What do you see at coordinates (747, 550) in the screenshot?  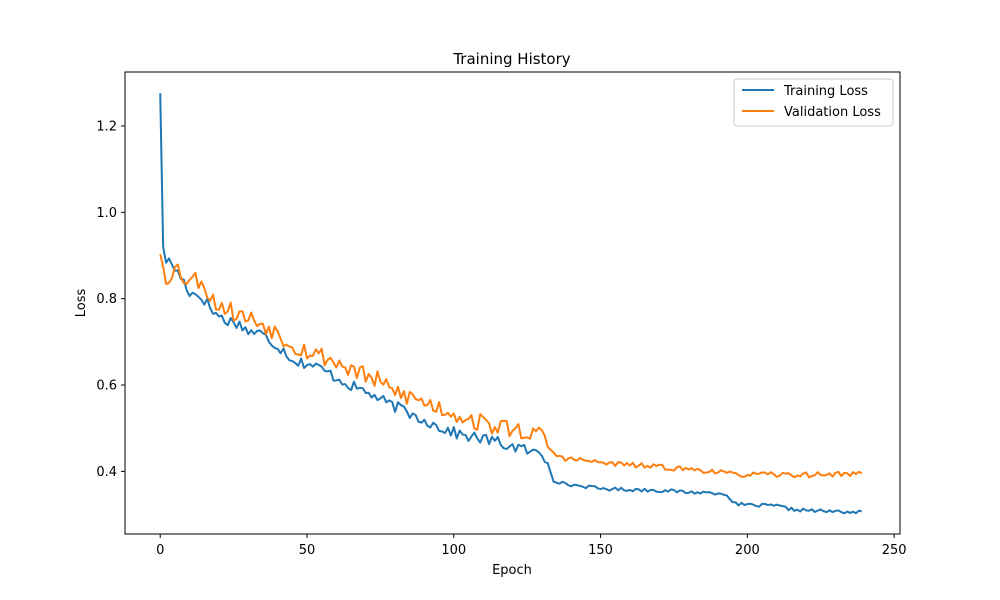 I see `x-tick-label: 200` at bounding box center [747, 550].